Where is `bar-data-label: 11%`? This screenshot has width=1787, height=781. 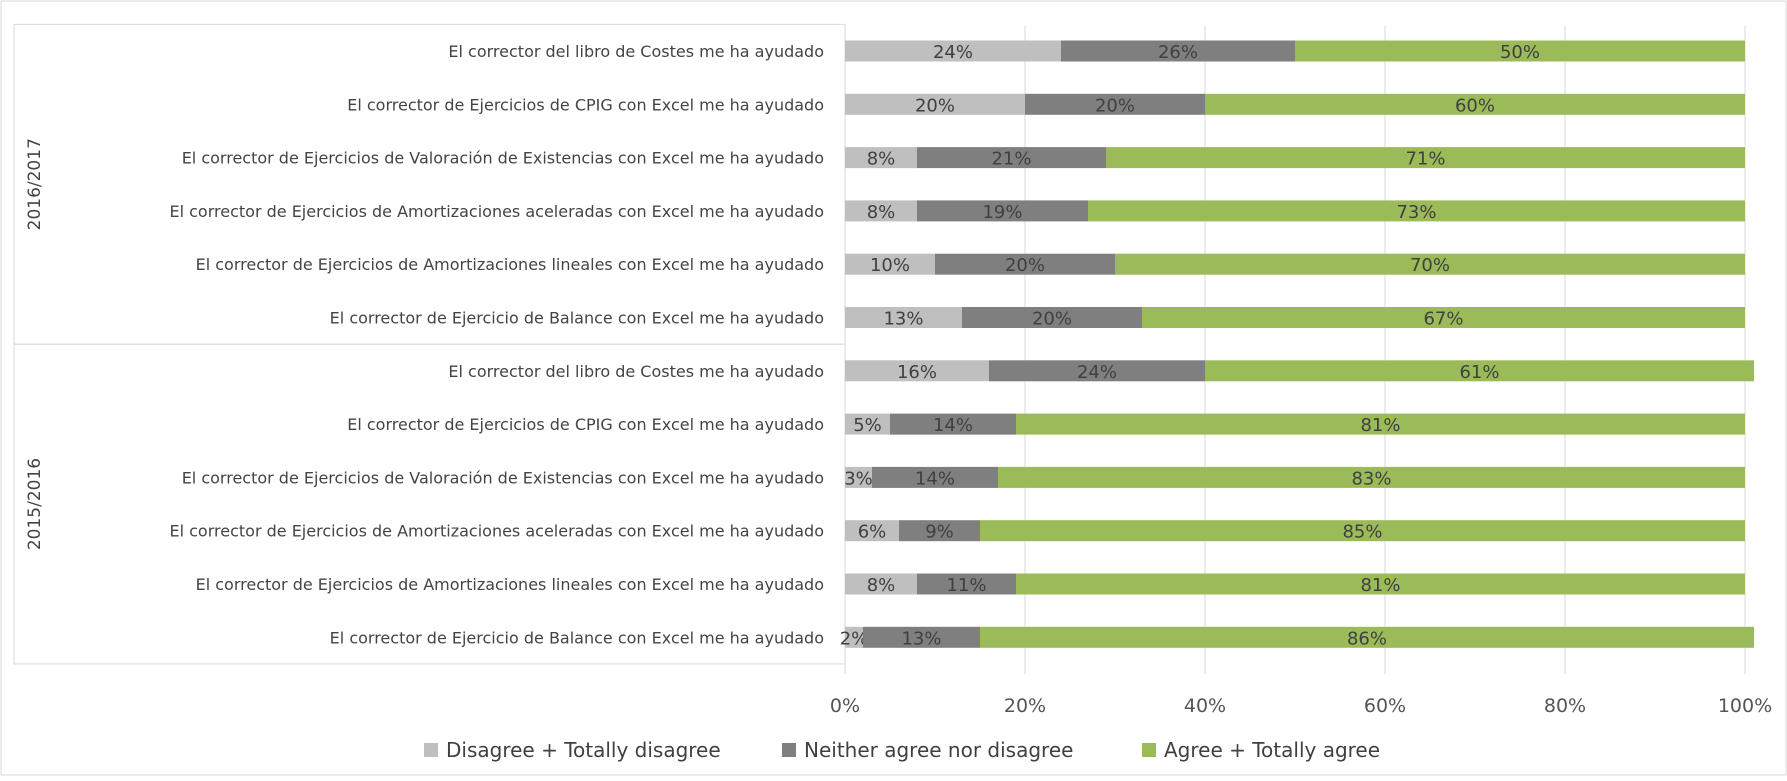 bar-data-label: 11% is located at coordinates (966, 585).